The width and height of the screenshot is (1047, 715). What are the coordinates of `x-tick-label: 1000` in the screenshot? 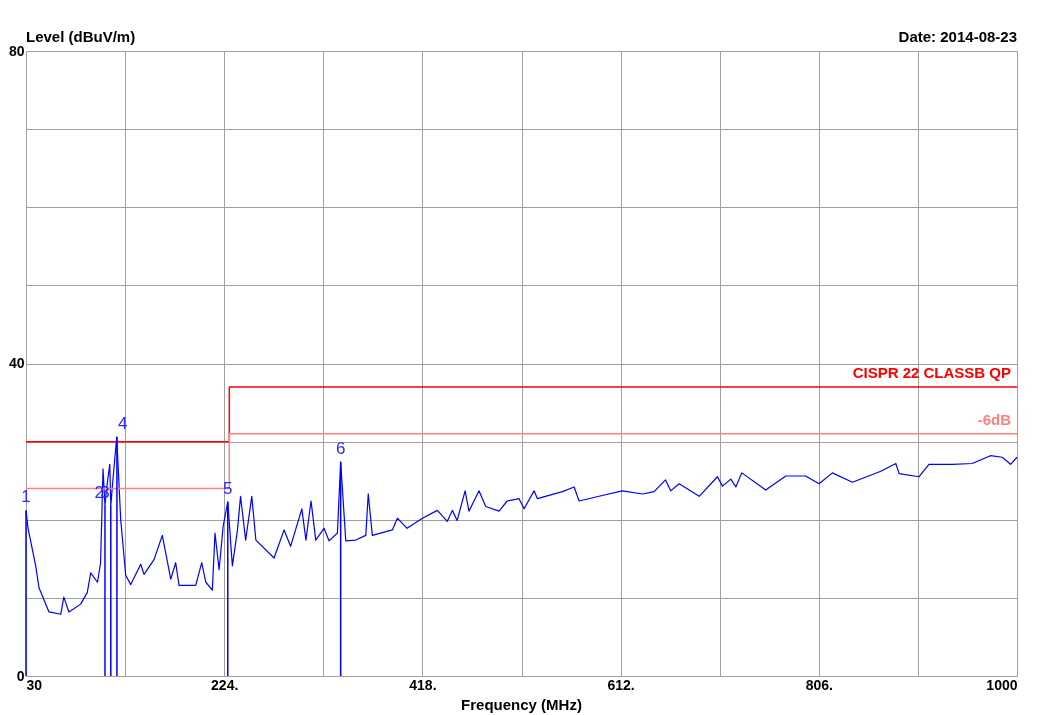 It's located at (1002, 684).